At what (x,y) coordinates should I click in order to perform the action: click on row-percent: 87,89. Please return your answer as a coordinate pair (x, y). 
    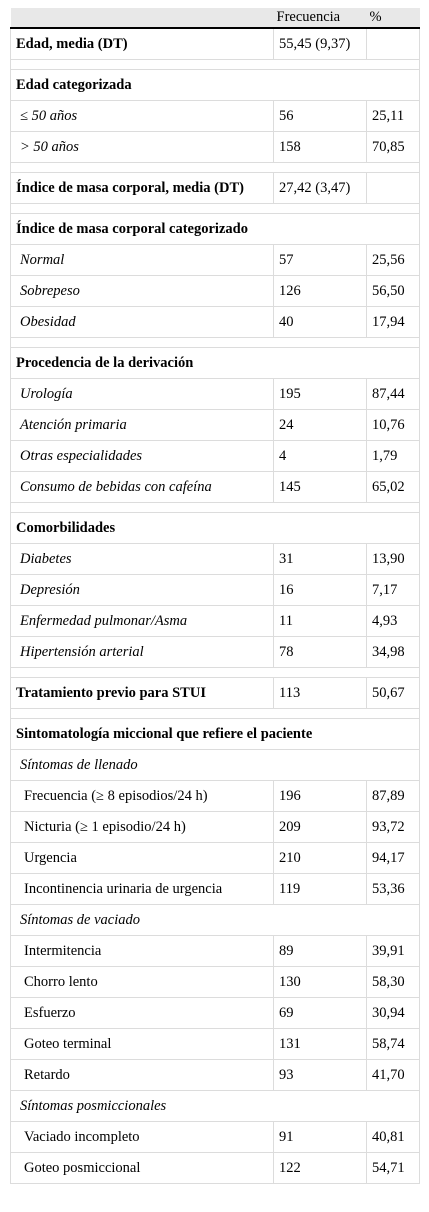
    Looking at the image, I should click on (393, 796).